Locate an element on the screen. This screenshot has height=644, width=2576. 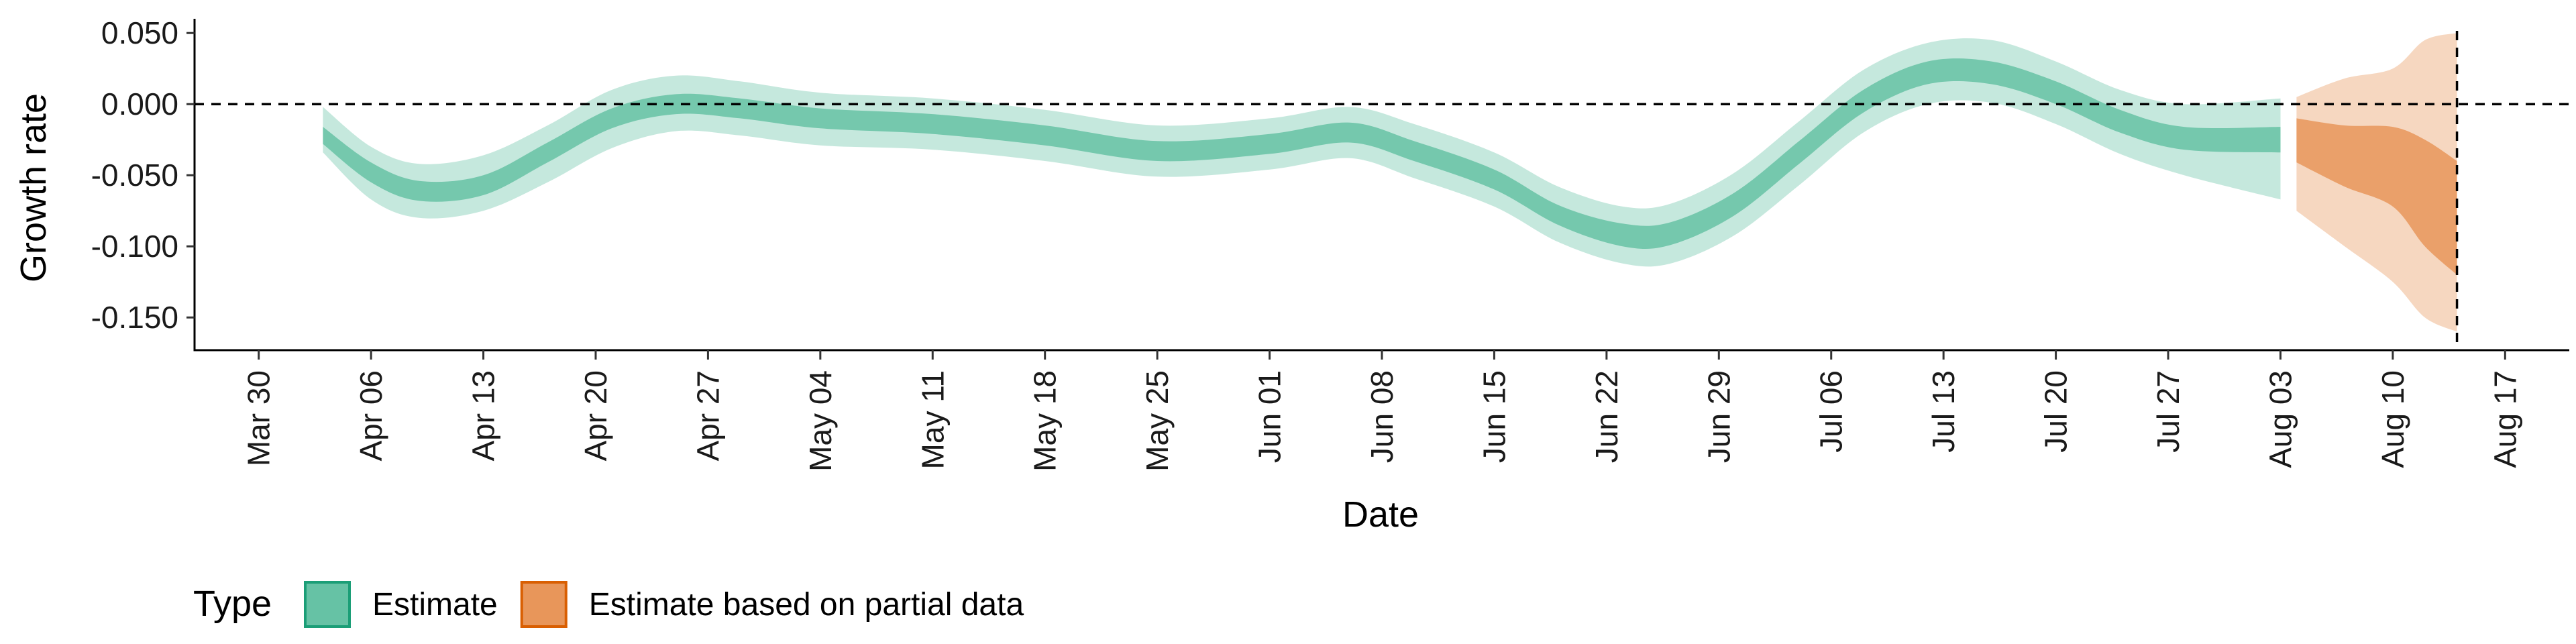
x-tick-label: Apr 06 is located at coordinates (371, 416).